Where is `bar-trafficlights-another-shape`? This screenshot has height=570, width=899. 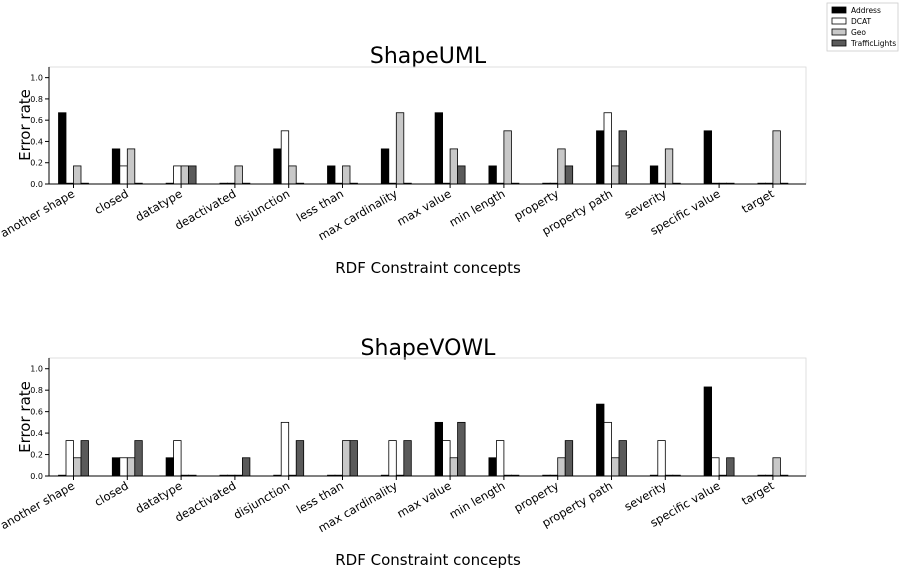 bar-trafficlights-another-shape is located at coordinates (84, 458).